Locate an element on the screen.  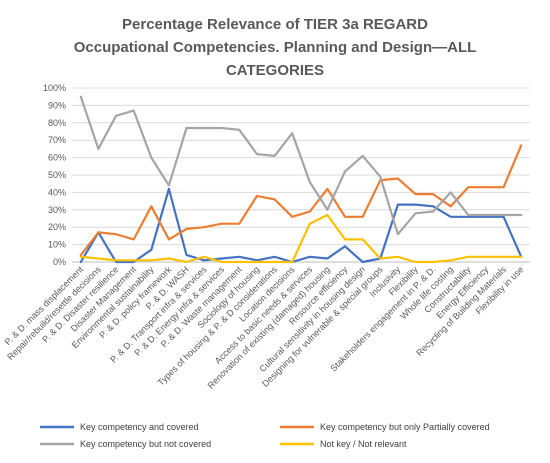
y-tick-label: 50% is located at coordinates (57, 175).